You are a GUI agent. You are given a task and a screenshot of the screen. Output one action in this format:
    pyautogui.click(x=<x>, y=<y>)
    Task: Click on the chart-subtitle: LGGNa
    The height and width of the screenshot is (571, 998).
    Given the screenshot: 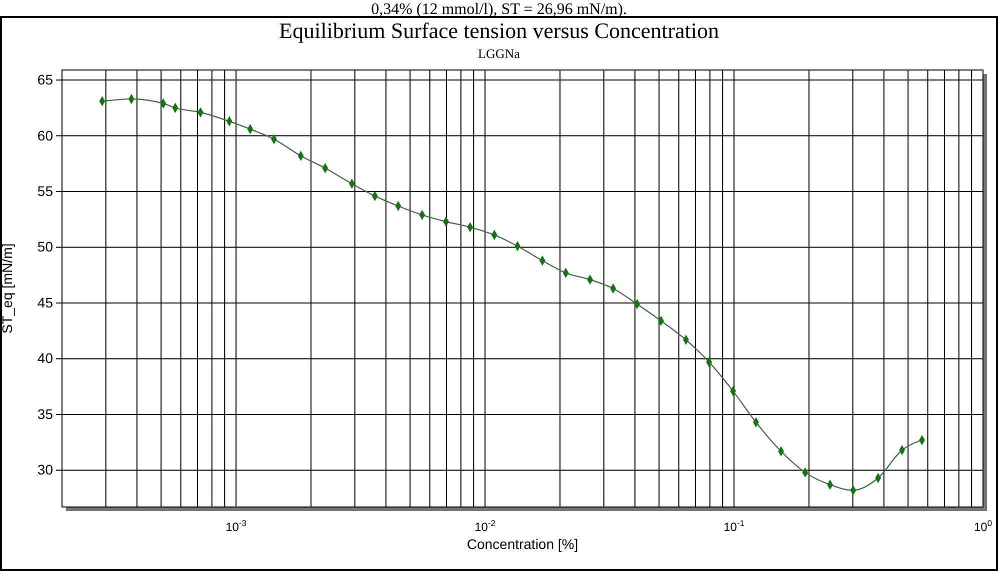 What is the action you would take?
    pyautogui.click(x=499, y=53)
    